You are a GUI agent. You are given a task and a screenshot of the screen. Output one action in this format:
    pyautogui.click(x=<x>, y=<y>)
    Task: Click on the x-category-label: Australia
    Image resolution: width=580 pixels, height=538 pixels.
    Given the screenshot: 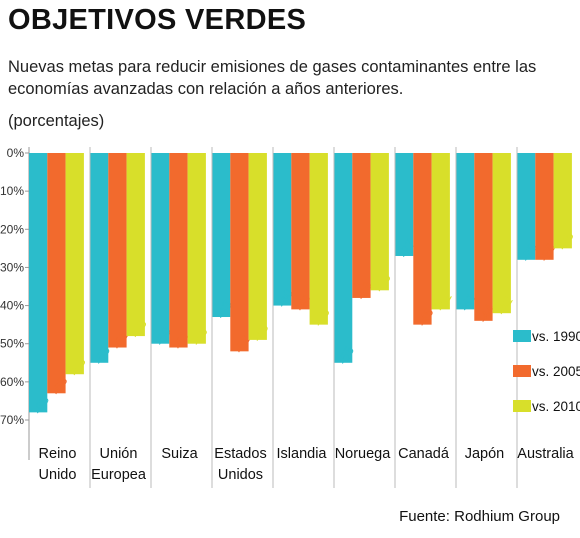 What is the action you would take?
    pyautogui.click(x=545, y=454)
    